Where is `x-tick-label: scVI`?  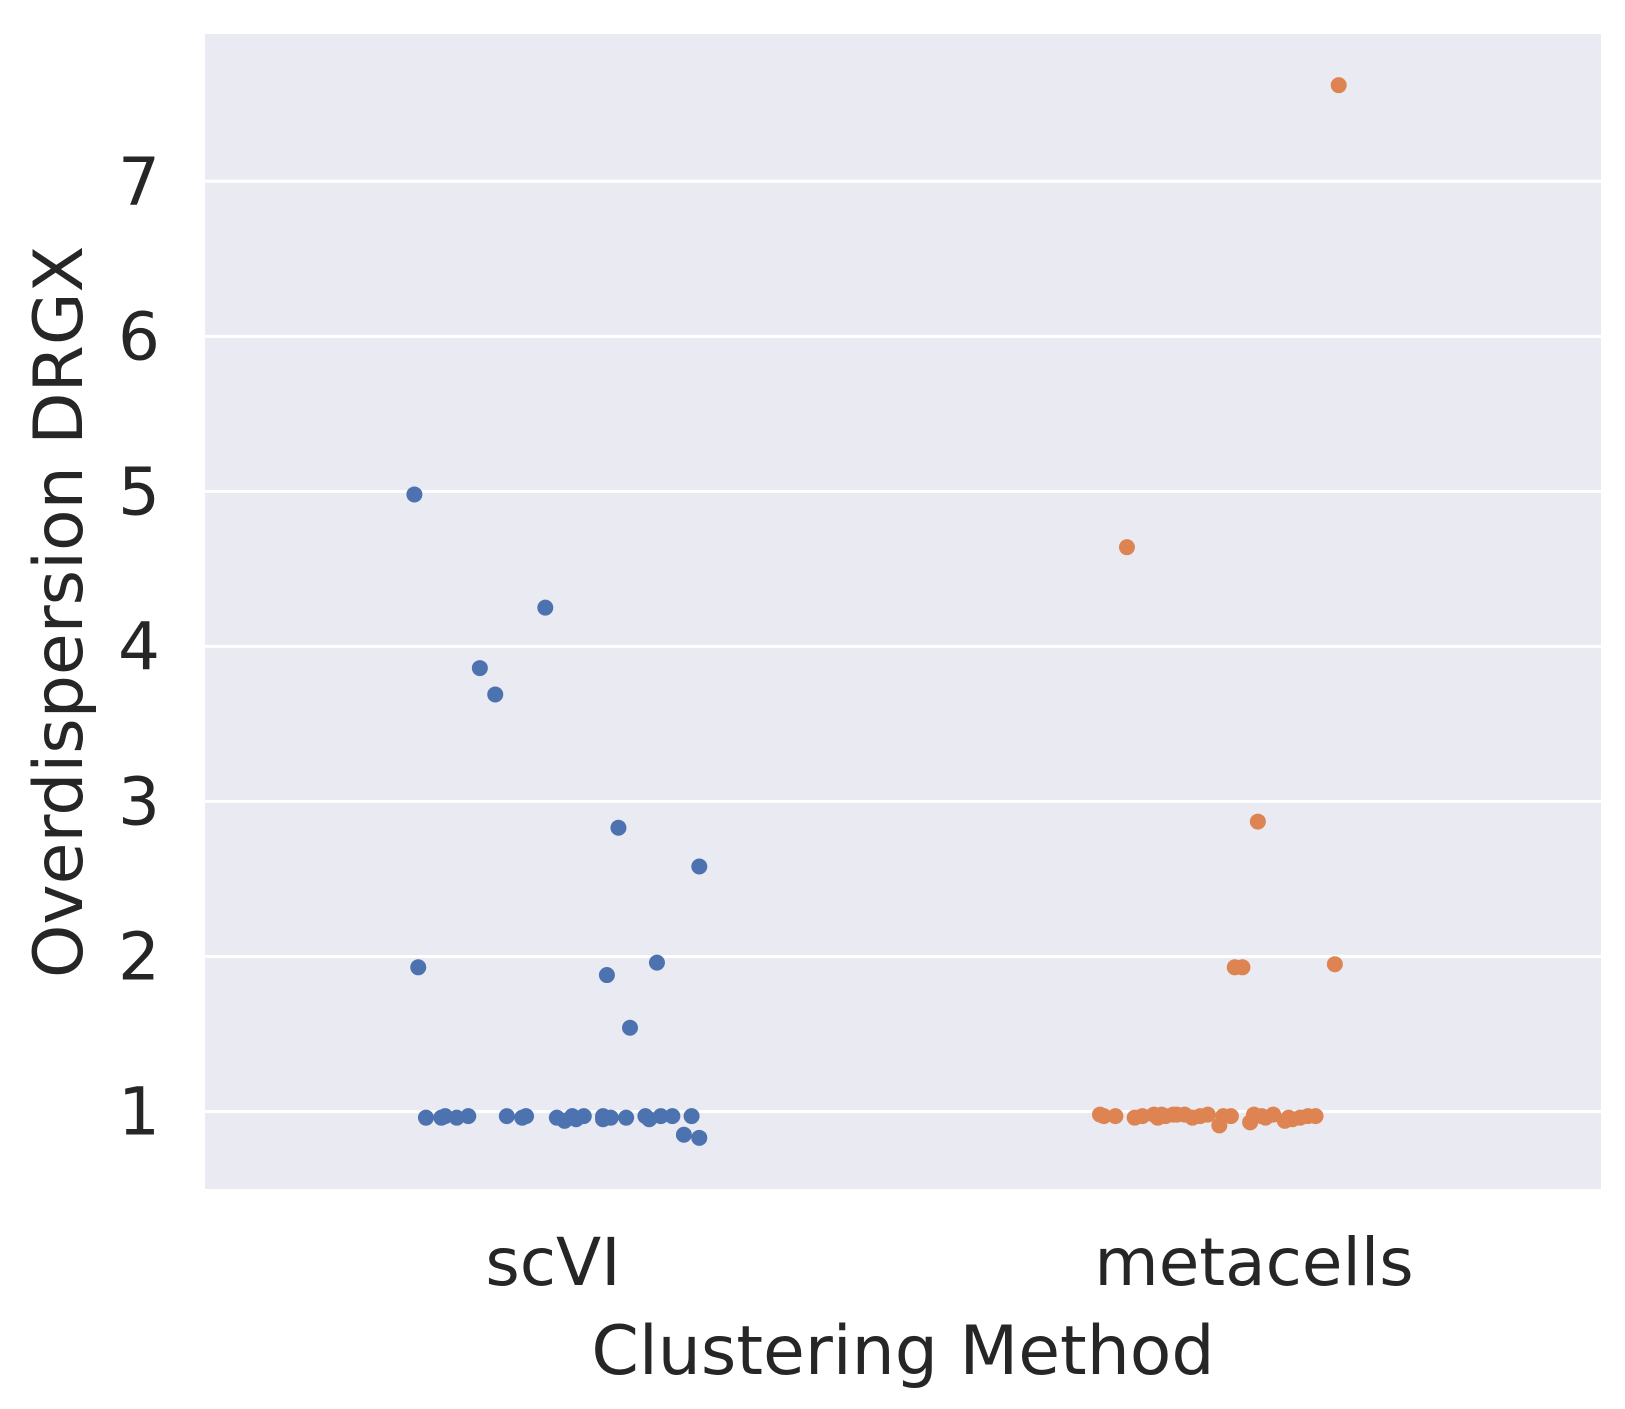 x-tick-label: scVI is located at coordinates (552, 1262).